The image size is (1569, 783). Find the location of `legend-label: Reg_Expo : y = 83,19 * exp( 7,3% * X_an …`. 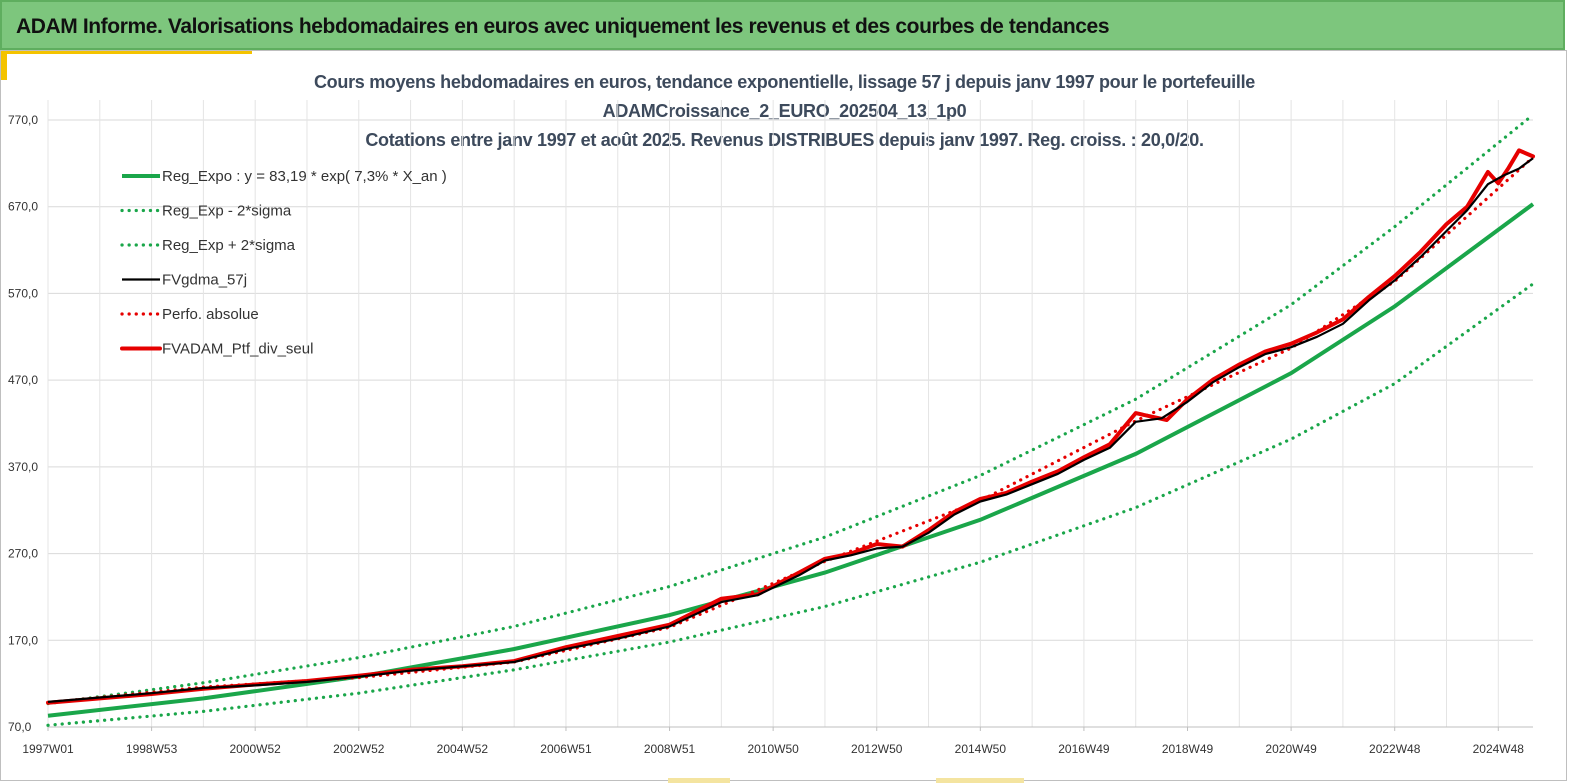

legend-label: Reg_Expo : y = 83,19 * exp( 7,3% * X_an … is located at coordinates (304, 176).